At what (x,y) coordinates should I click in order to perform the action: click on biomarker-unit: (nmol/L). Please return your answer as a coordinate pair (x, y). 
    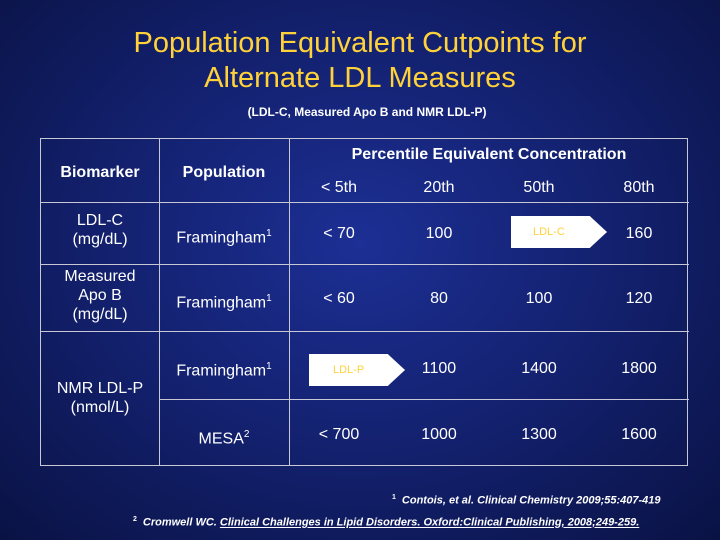
    Looking at the image, I should click on (100, 407).